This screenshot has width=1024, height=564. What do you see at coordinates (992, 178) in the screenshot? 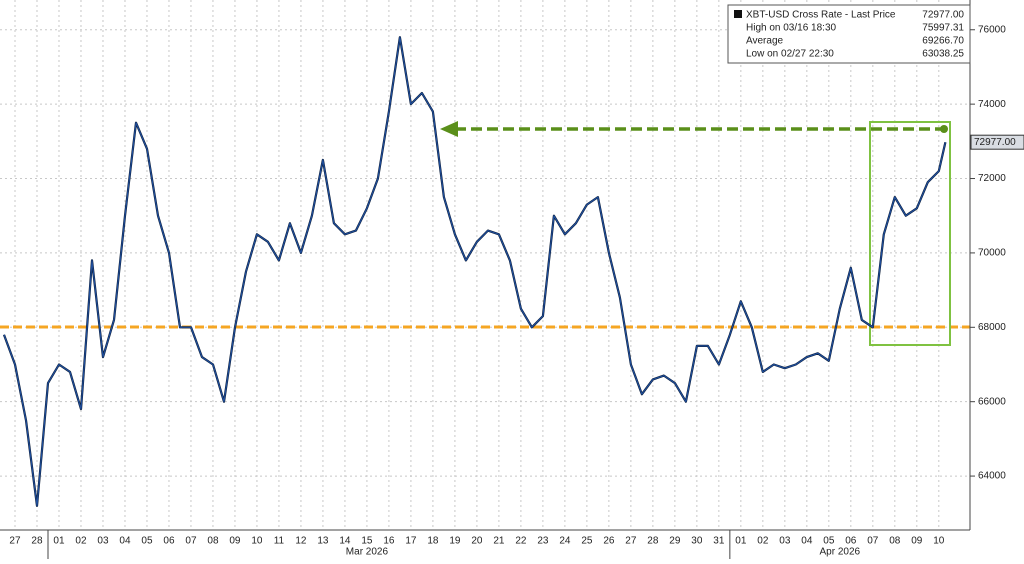
I see `y-tick-label: 72000` at bounding box center [992, 178].